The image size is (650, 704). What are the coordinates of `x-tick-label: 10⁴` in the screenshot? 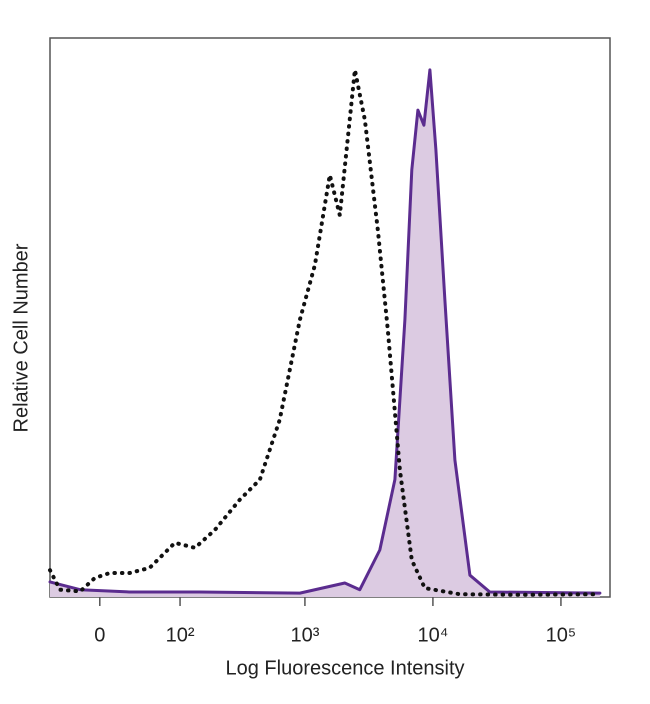 It's located at (432, 635).